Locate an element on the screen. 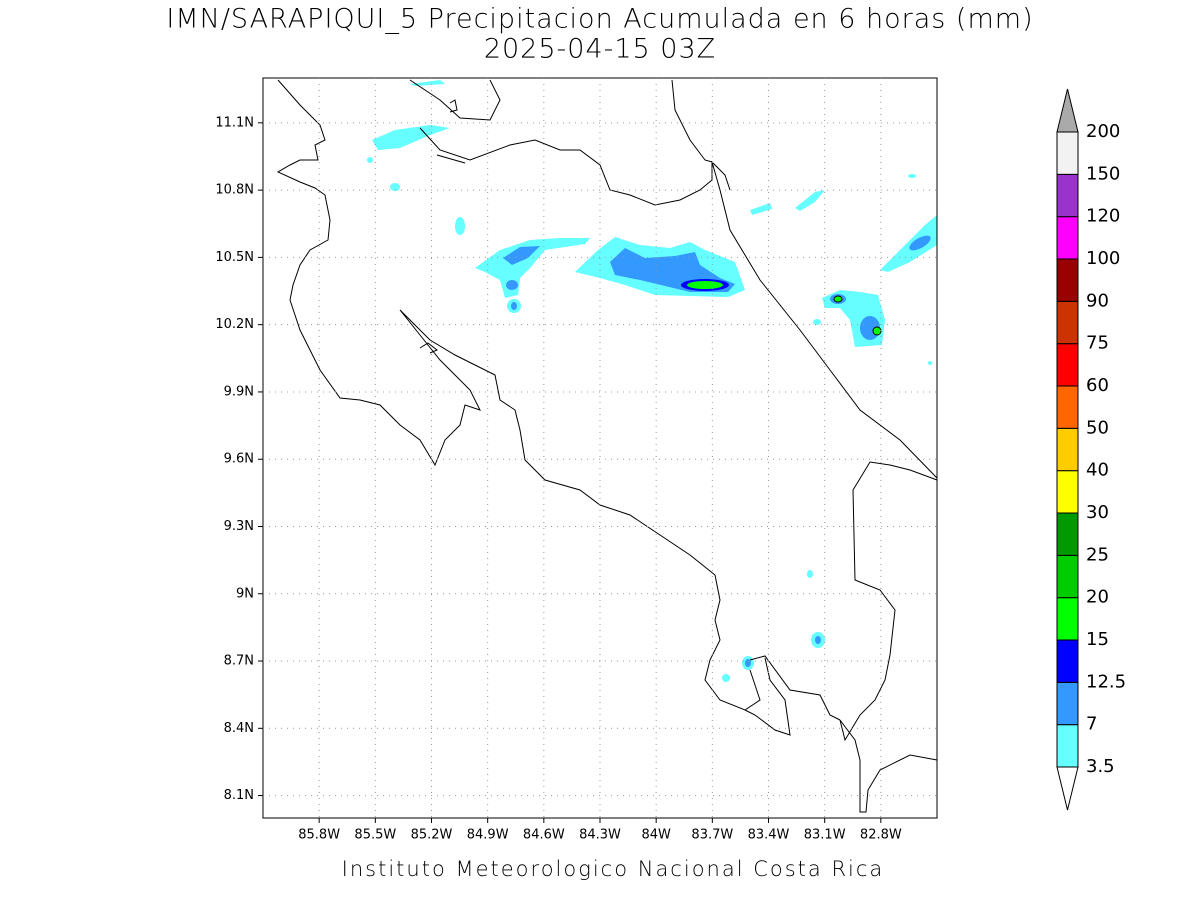 The height and width of the screenshot is (900, 1200). colorbar-label: 75 is located at coordinates (1097, 343).